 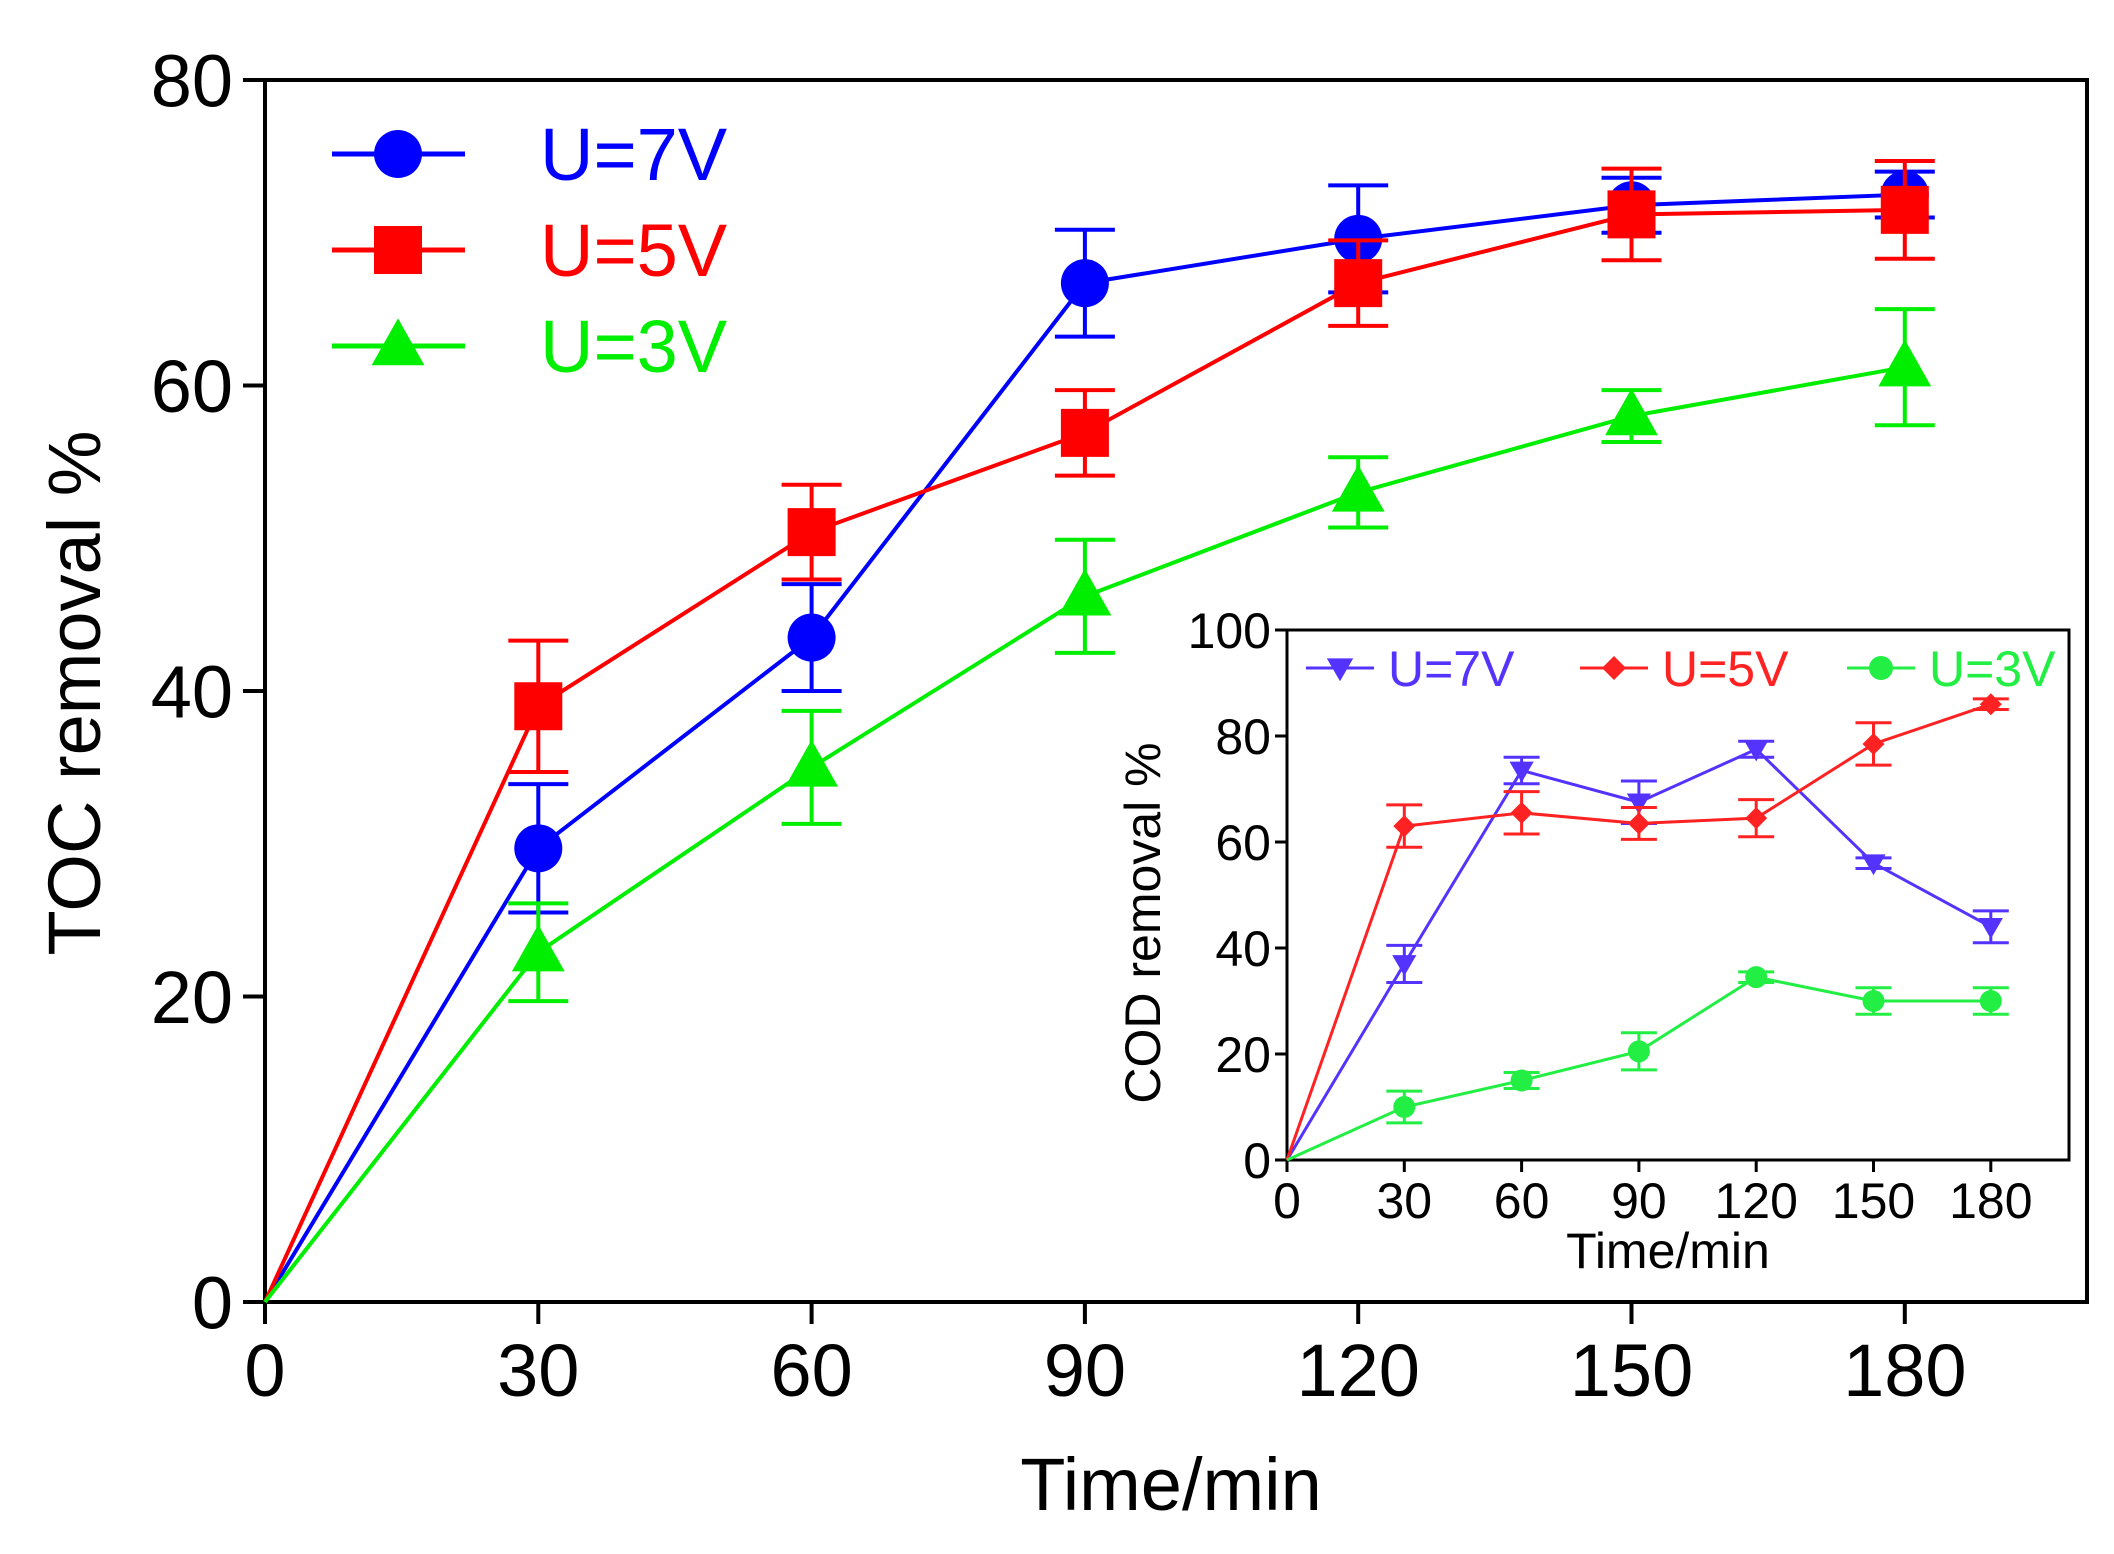 I want to click on inset-legend-item-U=3V: U=3V, so click(x=1951, y=669).